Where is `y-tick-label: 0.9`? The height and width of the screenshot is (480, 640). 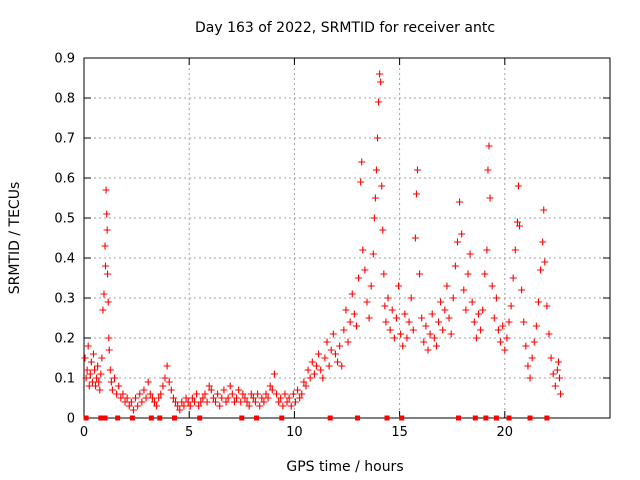
y-tick-label: 0.9 is located at coordinates (64, 59).